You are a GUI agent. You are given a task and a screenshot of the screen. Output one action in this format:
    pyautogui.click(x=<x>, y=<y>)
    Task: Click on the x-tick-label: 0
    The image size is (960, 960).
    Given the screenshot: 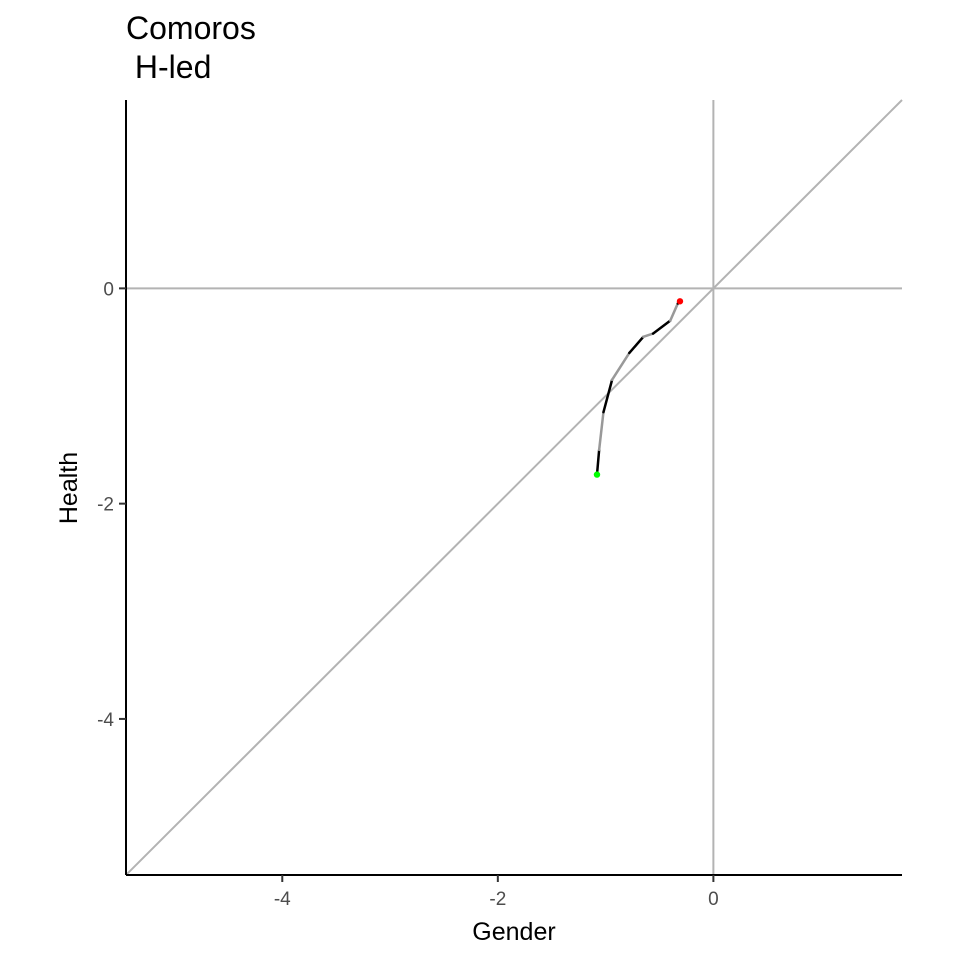 What is the action you would take?
    pyautogui.click(x=713, y=899)
    